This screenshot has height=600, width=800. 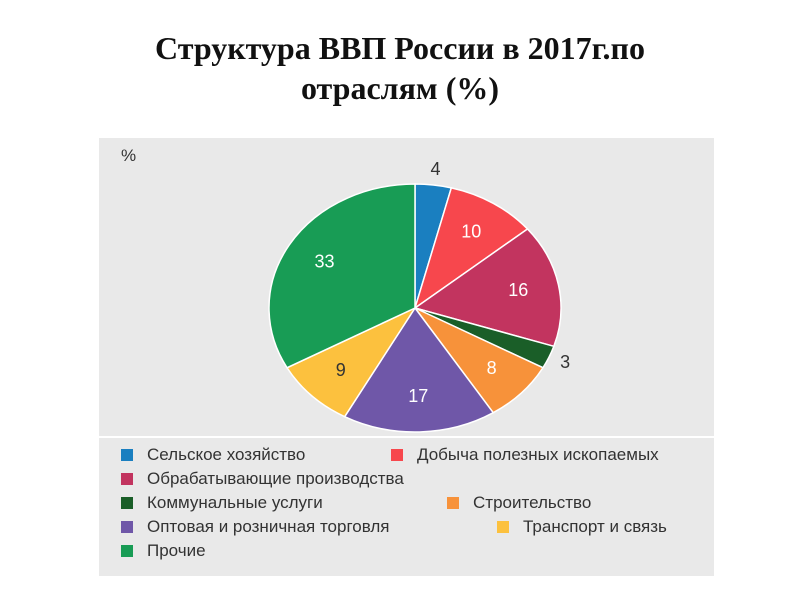 I want to click on legend-label: Добыча полезных ископаемых, so click(x=538, y=454).